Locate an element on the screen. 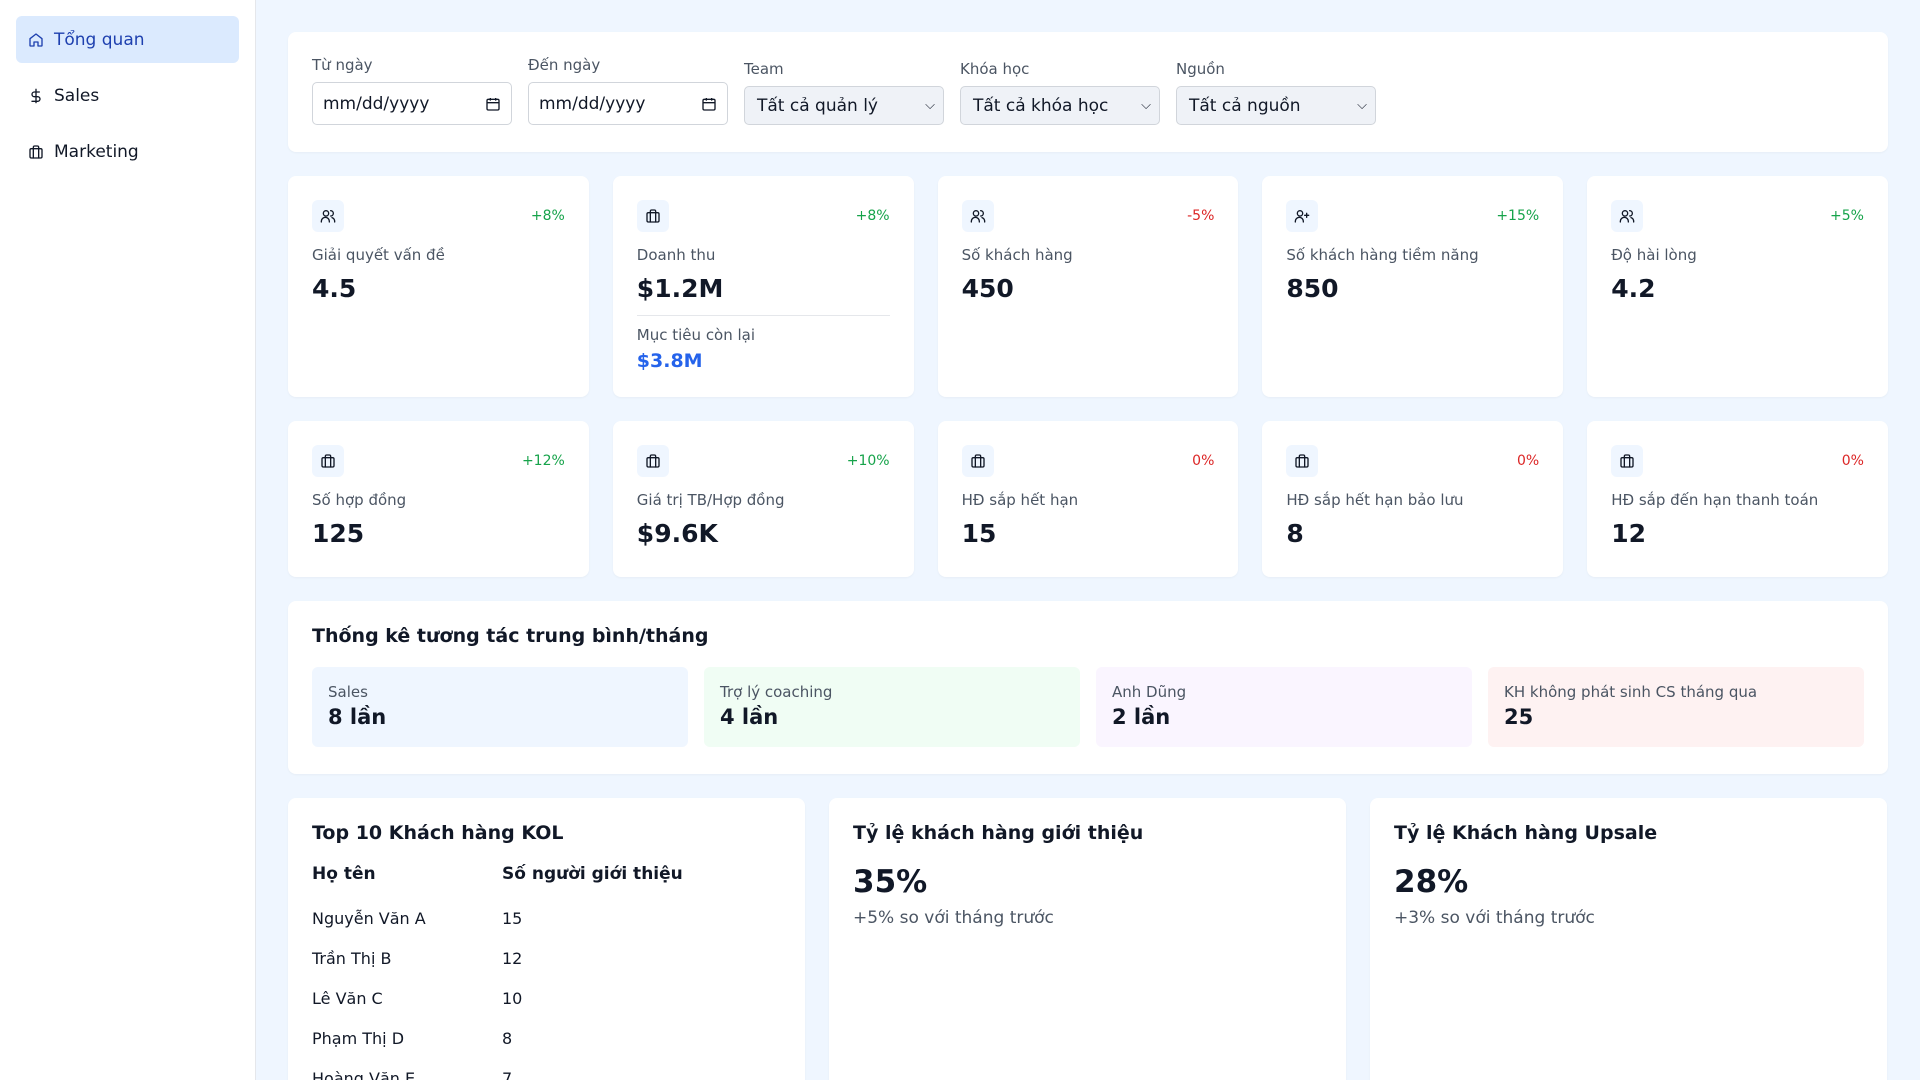 The width and height of the screenshot is (1920, 1080). trend-badge: +10% is located at coordinates (868, 461).